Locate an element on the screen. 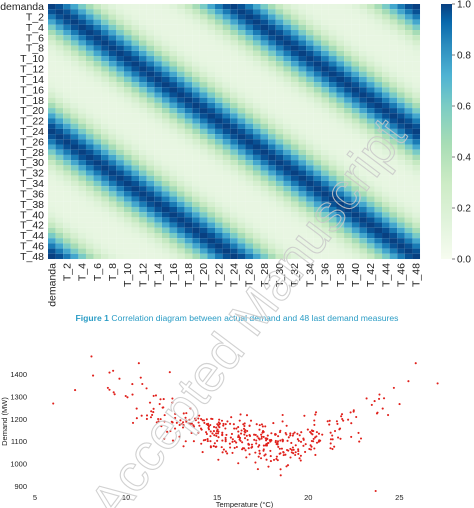 The height and width of the screenshot is (508, 474). heatmap-row-label: T_30 is located at coordinates (32, 163).